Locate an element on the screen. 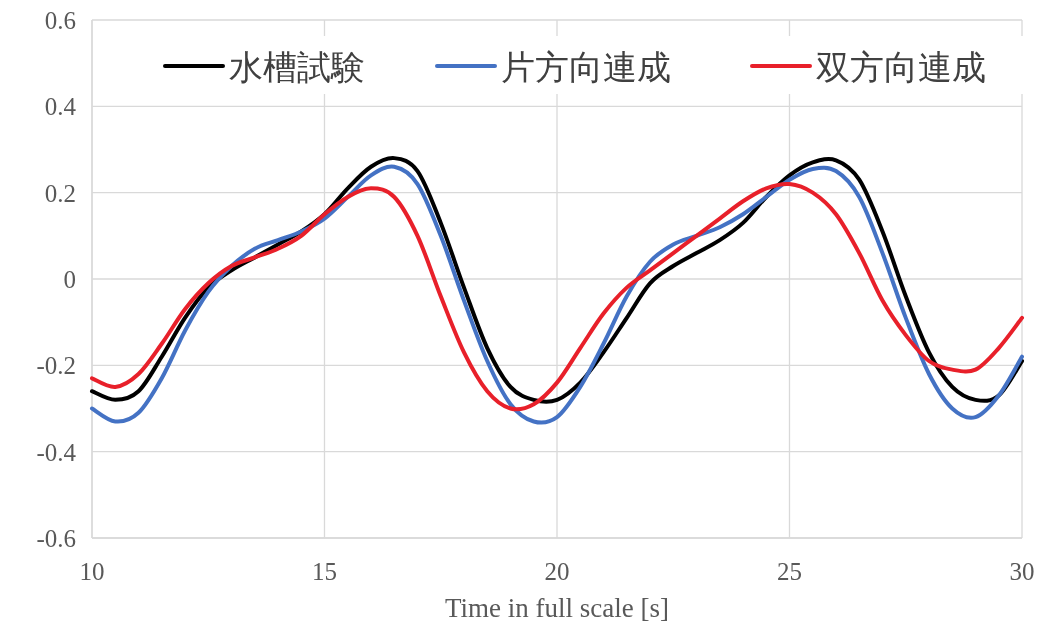 The width and height of the screenshot is (1055, 625). legend-label: 水槽試験 is located at coordinates (297, 67).